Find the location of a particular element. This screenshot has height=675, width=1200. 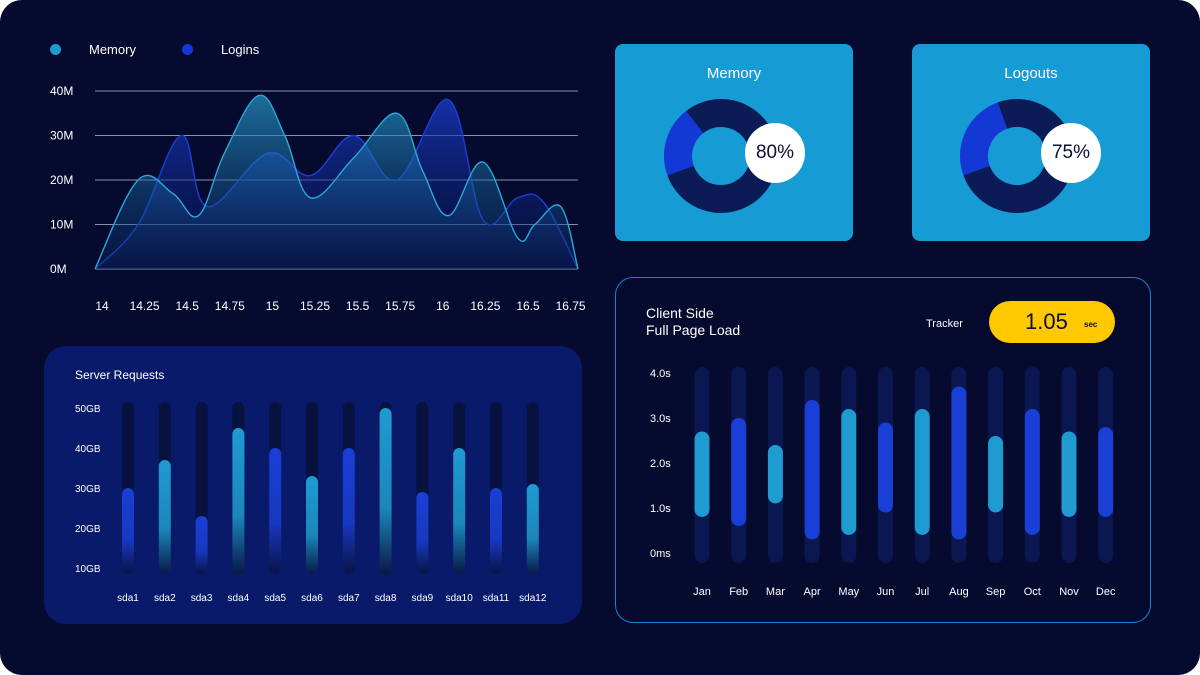

y-tick-label: 3.0s is located at coordinates (660, 419).